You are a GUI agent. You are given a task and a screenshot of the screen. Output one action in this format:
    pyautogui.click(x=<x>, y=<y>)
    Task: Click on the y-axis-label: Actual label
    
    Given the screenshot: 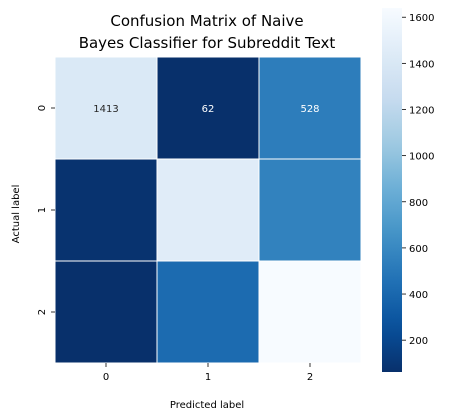 What is the action you would take?
    pyautogui.click(x=16, y=214)
    